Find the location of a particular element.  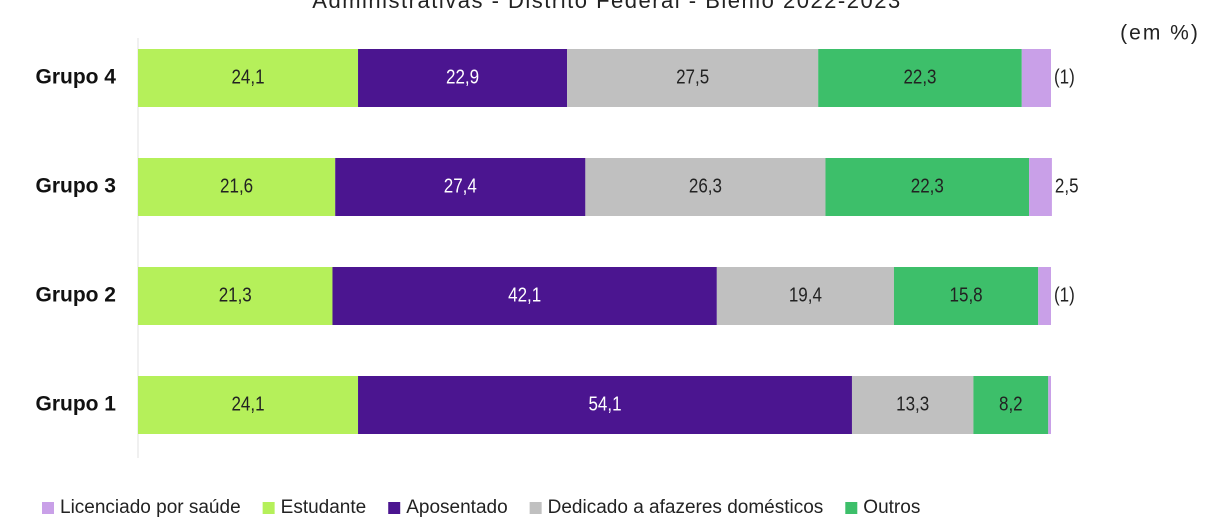

value-label: 27,5 is located at coordinates (692, 76).